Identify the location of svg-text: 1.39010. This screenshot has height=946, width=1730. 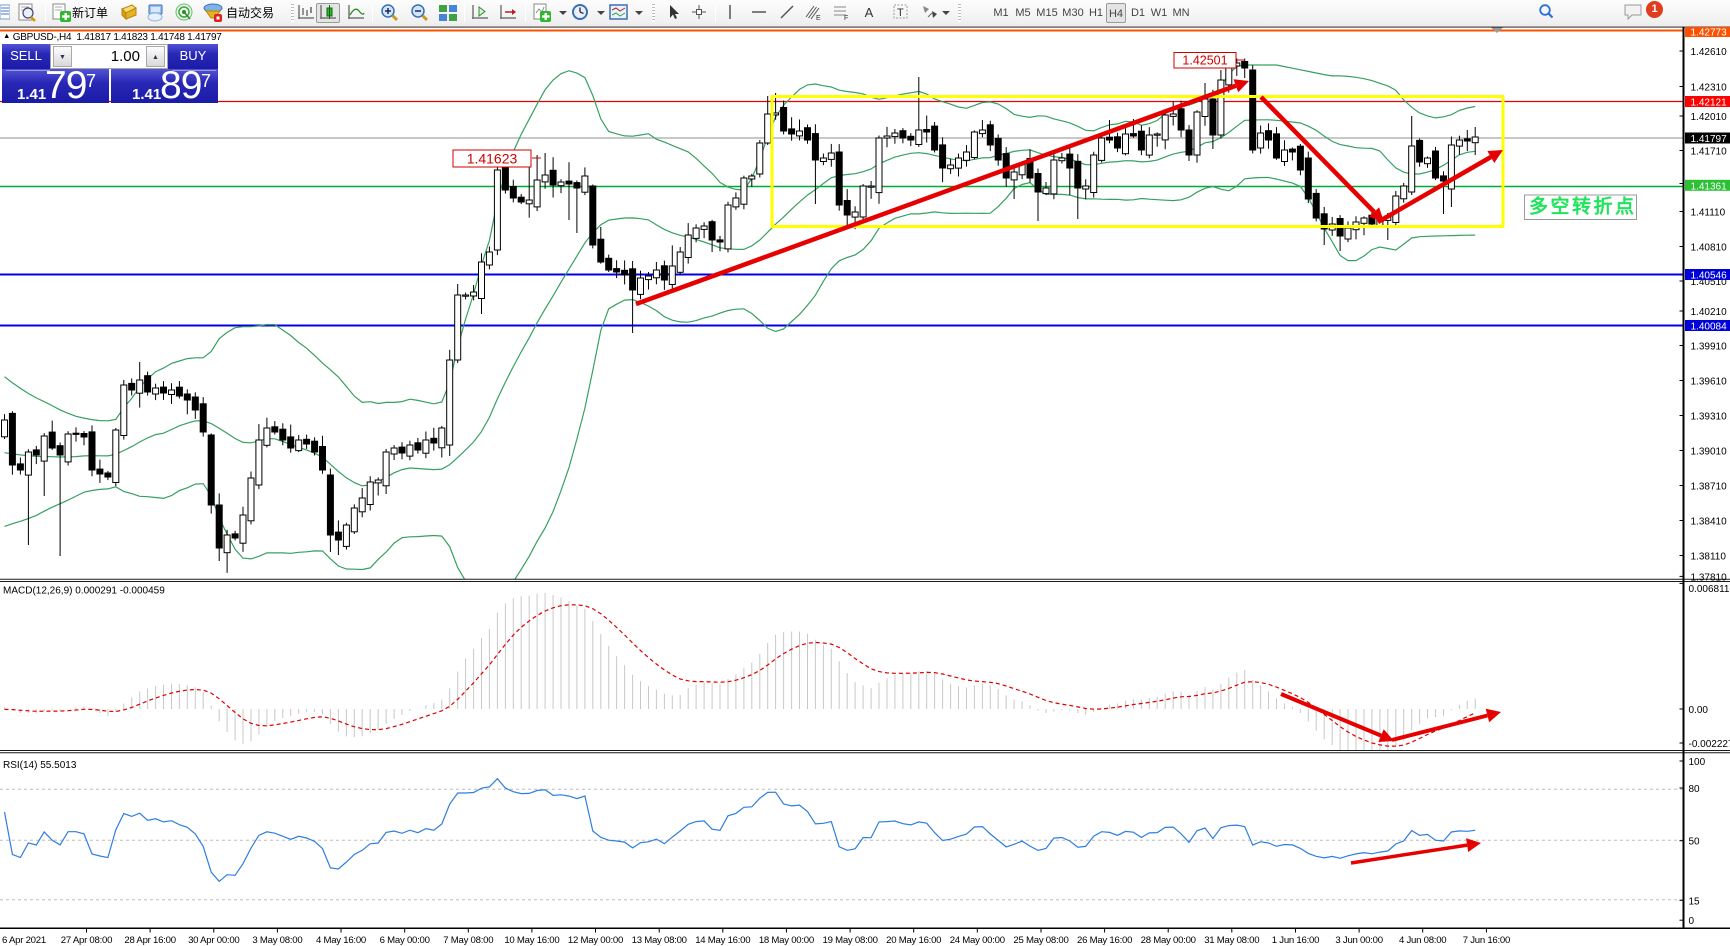
(1709, 452).